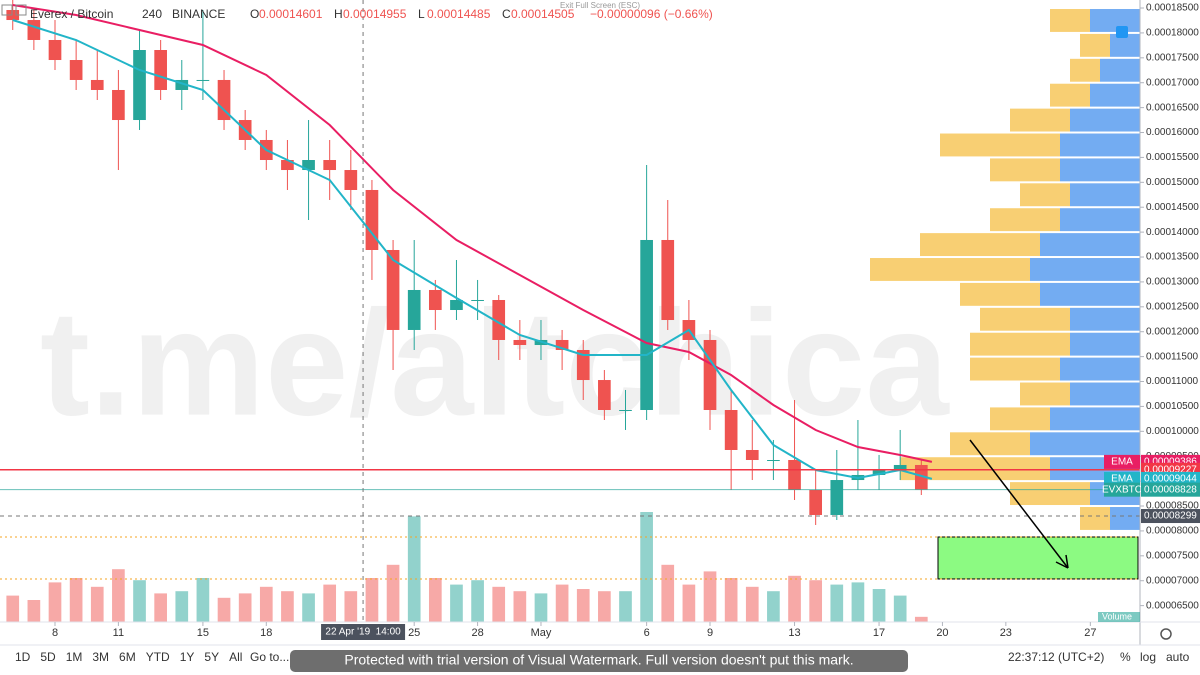 The width and height of the screenshot is (1200, 675). Describe the element at coordinates (1170, 489) in the screenshot. I see `tag-value: 0.00008828` at that location.